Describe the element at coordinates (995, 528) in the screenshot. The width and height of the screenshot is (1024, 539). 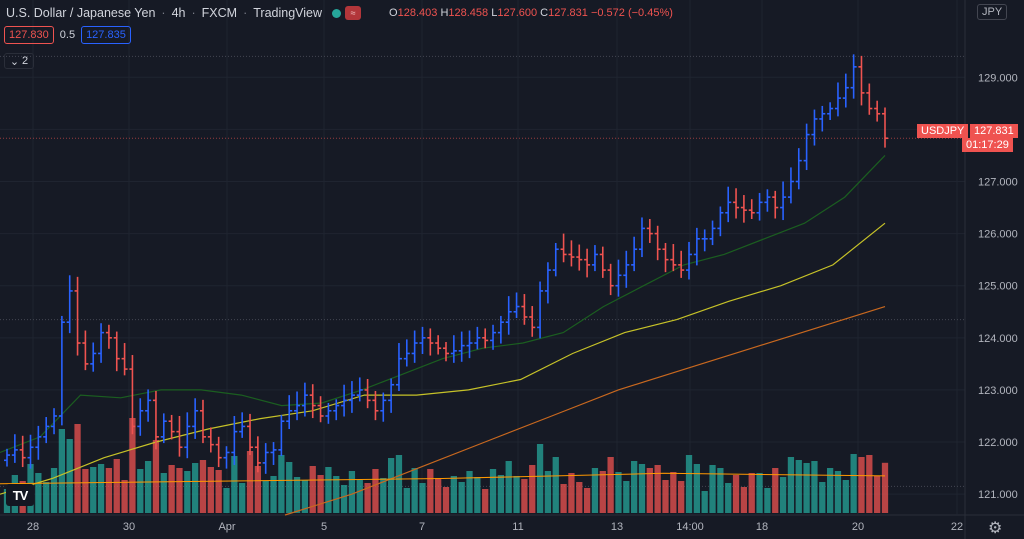
I see `gear-icon: ⚙` at that location.